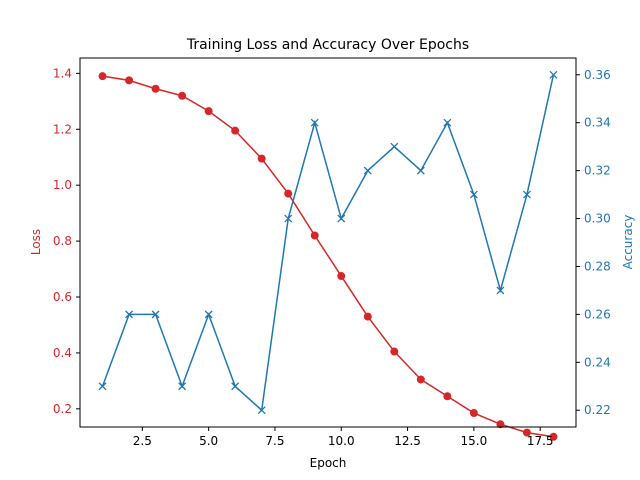 This screenshot has height=480, width=640. I want to click on y-right-tick-label: 0.30, so click(597, 219).